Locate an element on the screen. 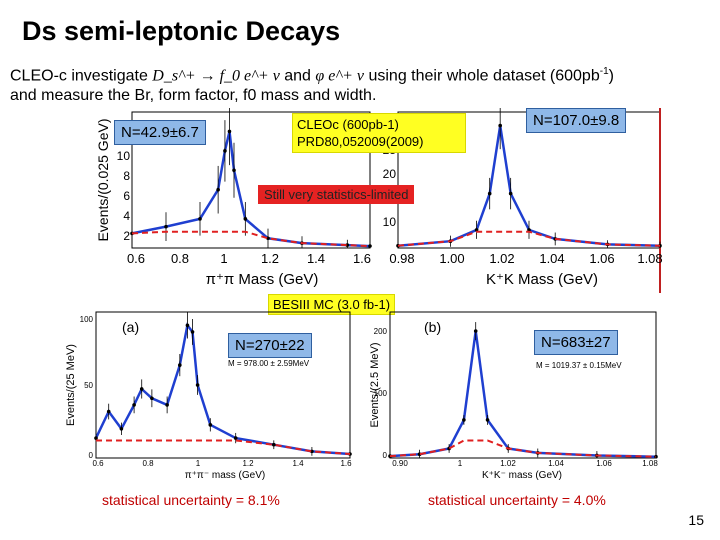 The image size is (720, 540). cleo-left-xtick: 1.6 is located at coordinates (362, 258).